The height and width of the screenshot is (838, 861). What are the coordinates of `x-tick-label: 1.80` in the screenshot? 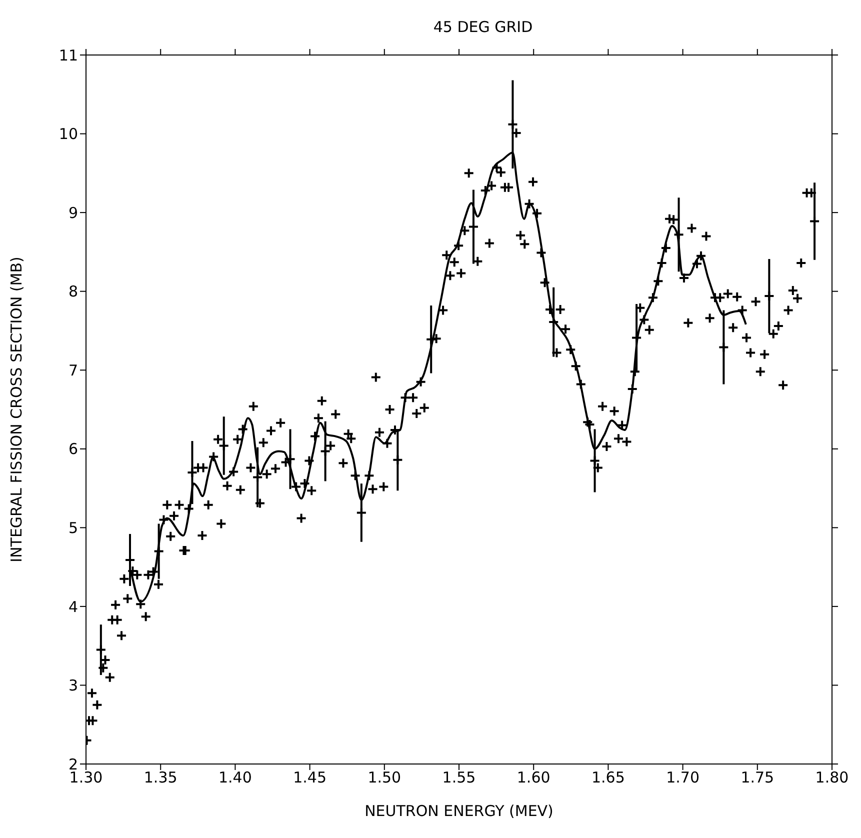 It's located at (832, 777).